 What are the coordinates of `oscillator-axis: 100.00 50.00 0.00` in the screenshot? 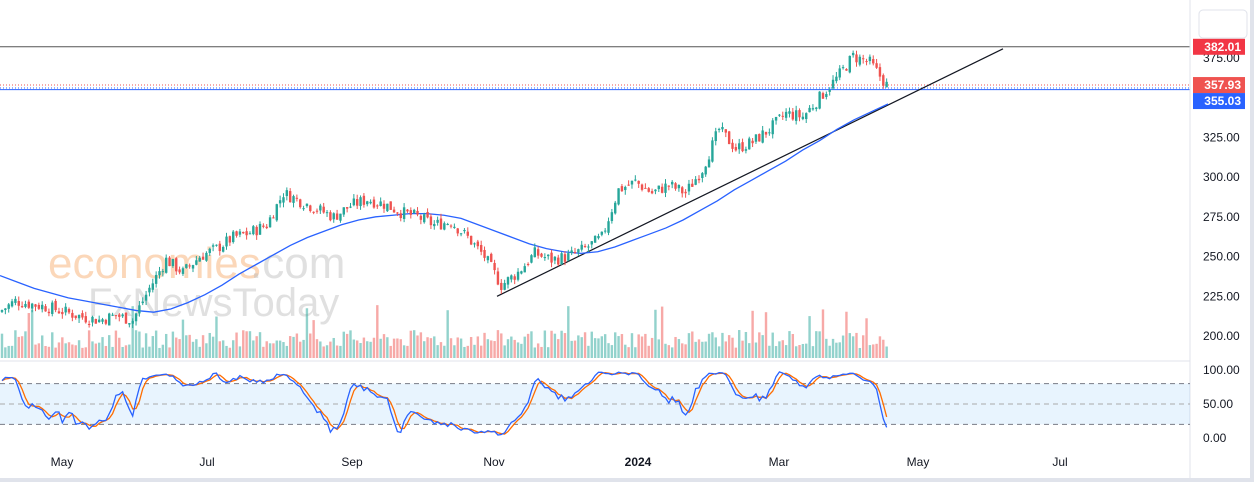 It's located at (1221, 404).